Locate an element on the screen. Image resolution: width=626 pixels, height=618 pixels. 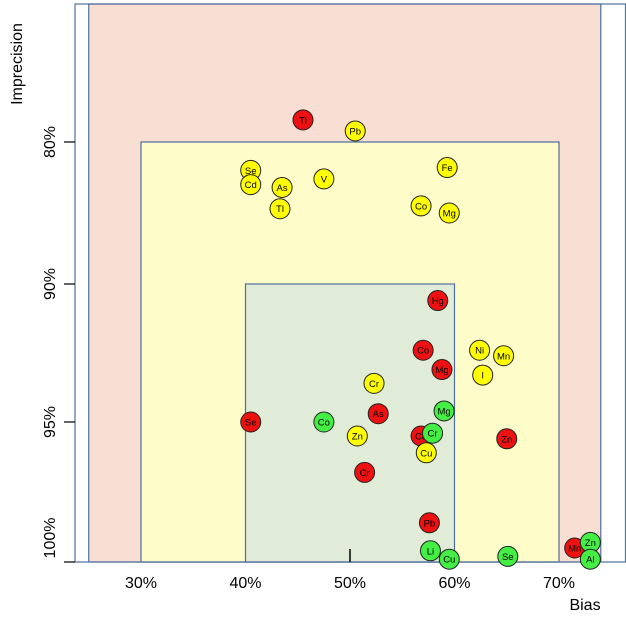
point-label: Ni is located at coordinates (479, 351).